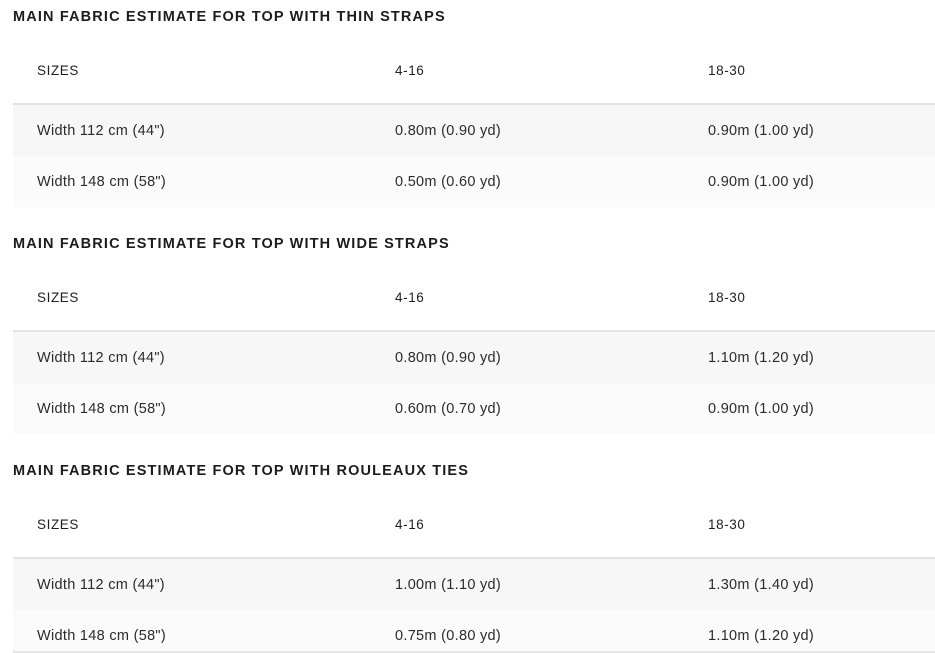 Image resolution: width=935 pixels, height=653 pixels. I want to click on page-bottom-divider, so click(474, 652).